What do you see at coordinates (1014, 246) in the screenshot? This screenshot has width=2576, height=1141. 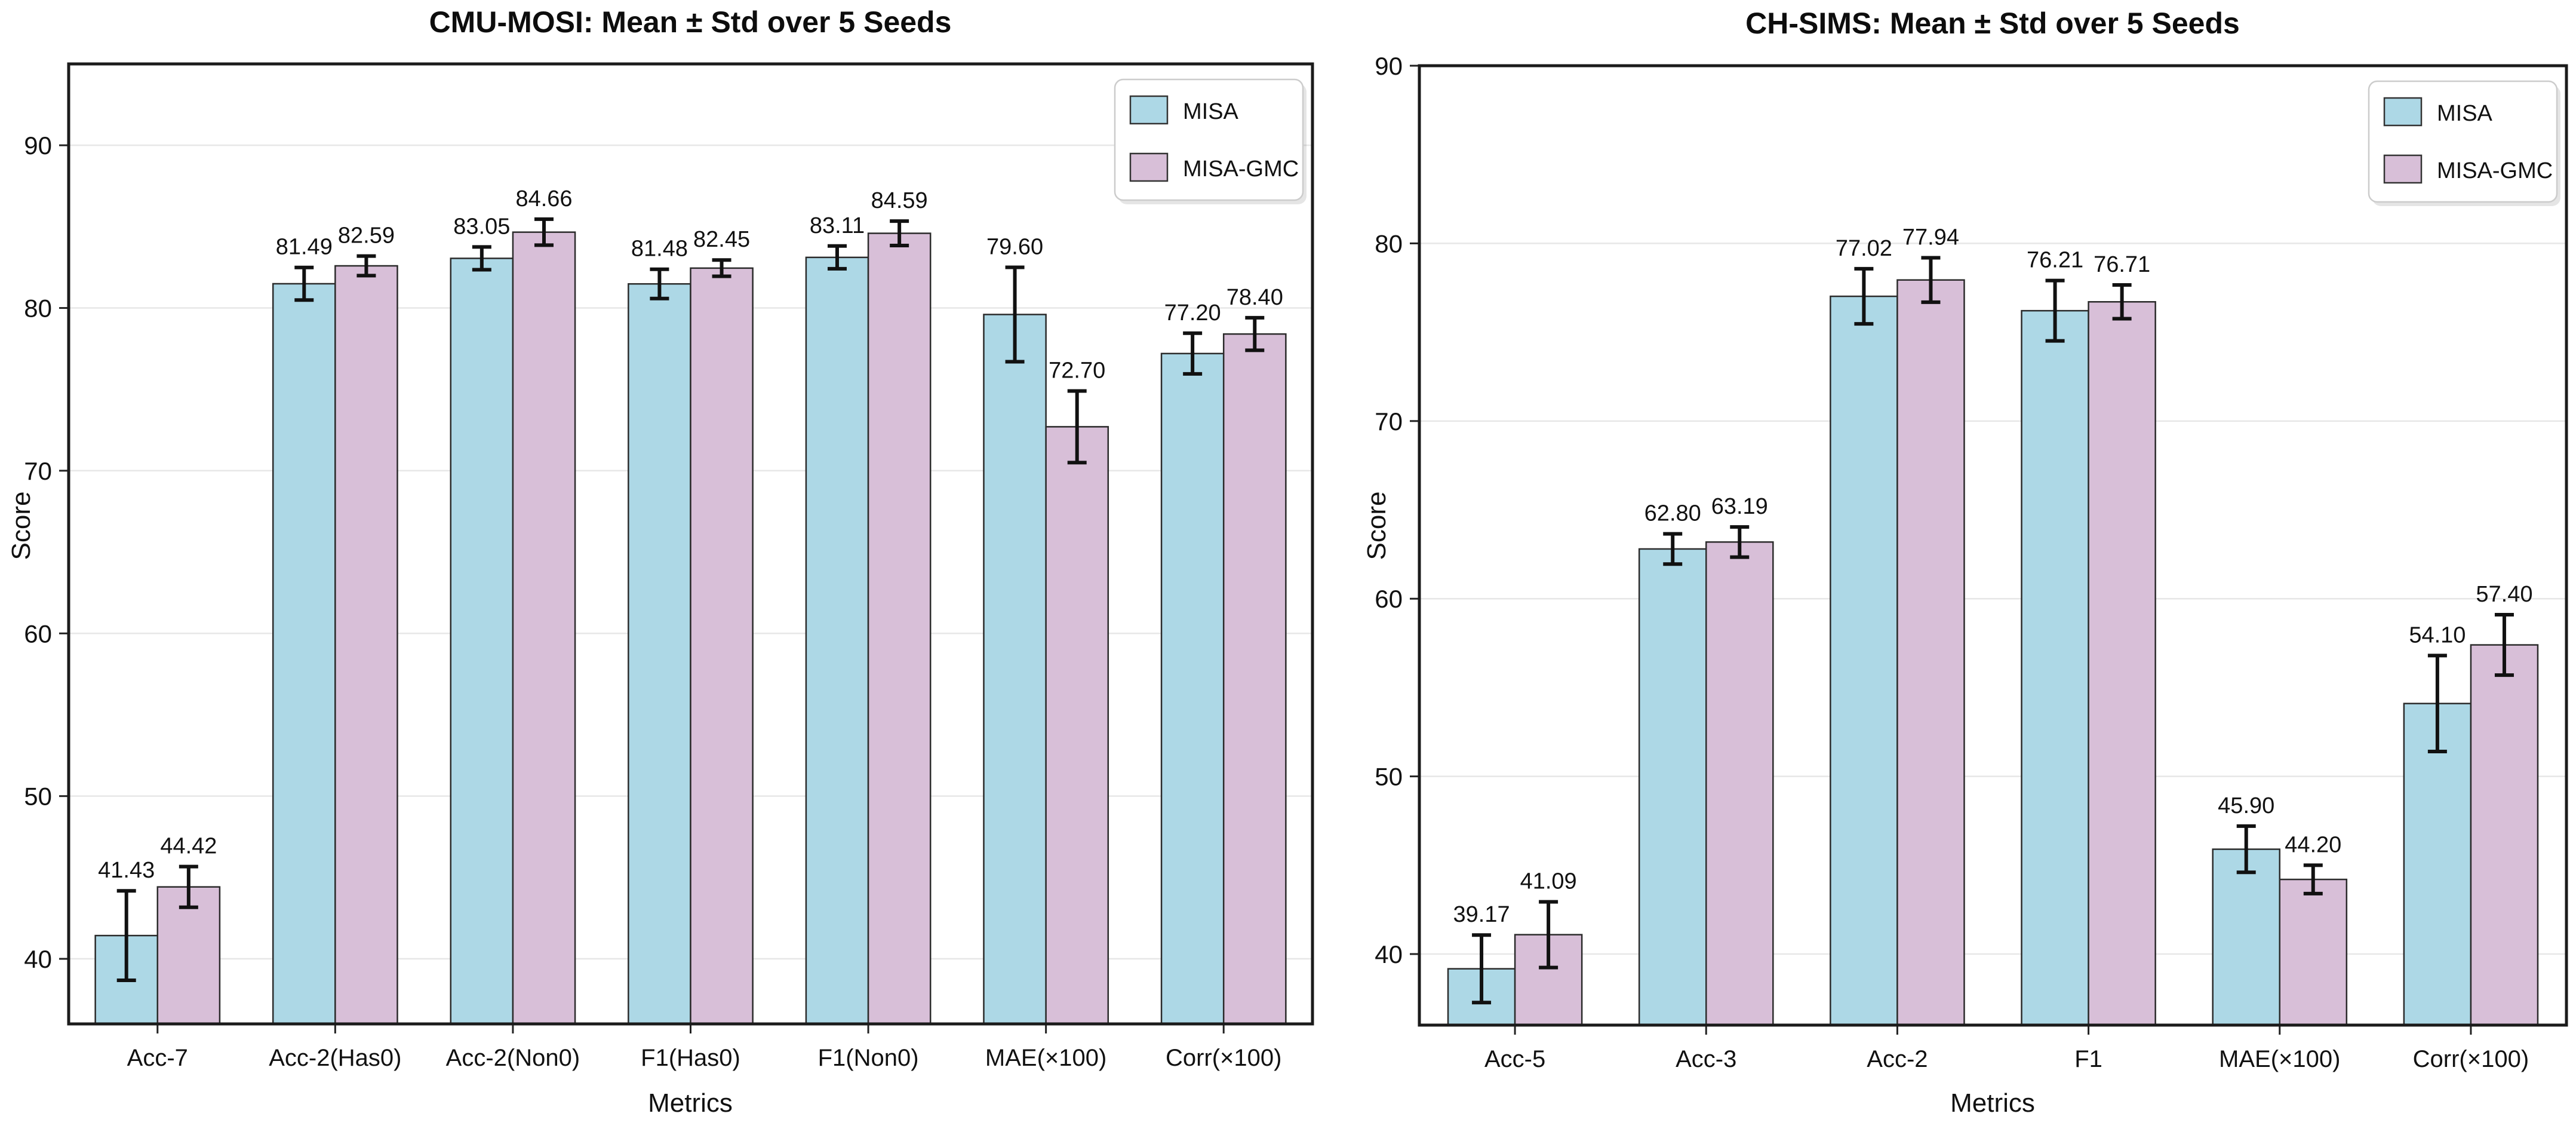 I see `bar-value-label: 79.60` at bounding box center [1014, 246].